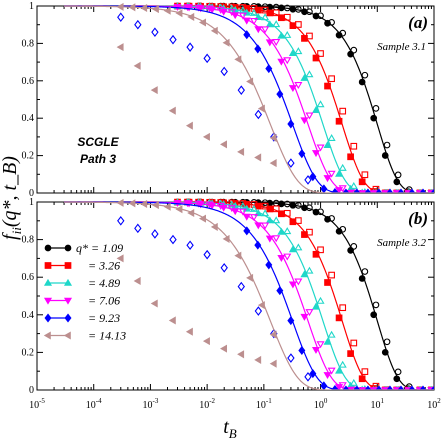 The height and width of the screenshot is (443, 443). Describe the element at coordinates (98, 142) in the screenshot. I see `scgle-annotation: SCGLE` at that location.